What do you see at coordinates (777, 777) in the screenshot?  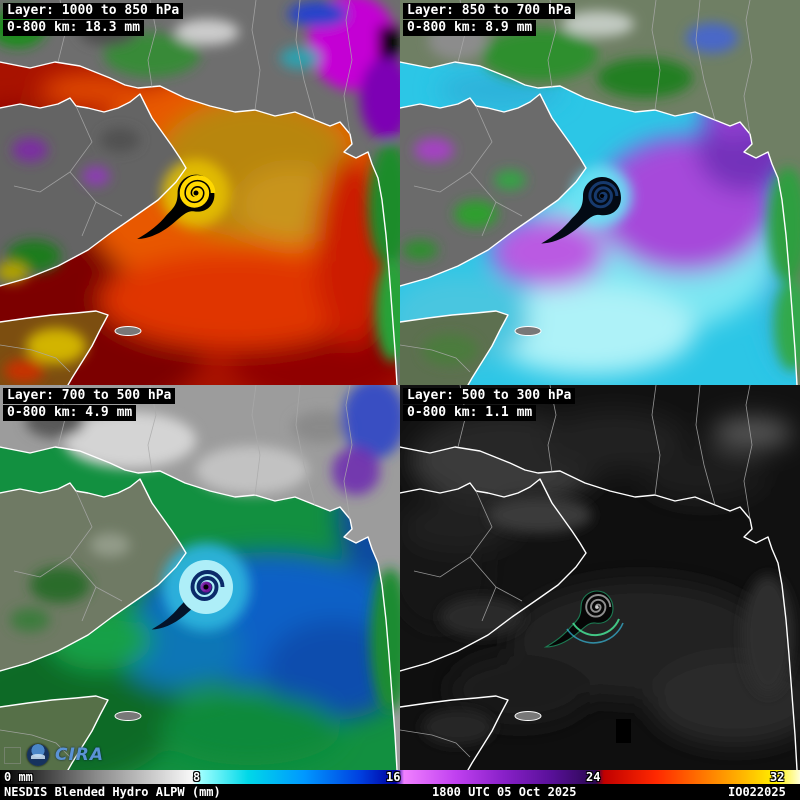 I see `colorbar-tick-32: 32` at bounding box center [777, 777].